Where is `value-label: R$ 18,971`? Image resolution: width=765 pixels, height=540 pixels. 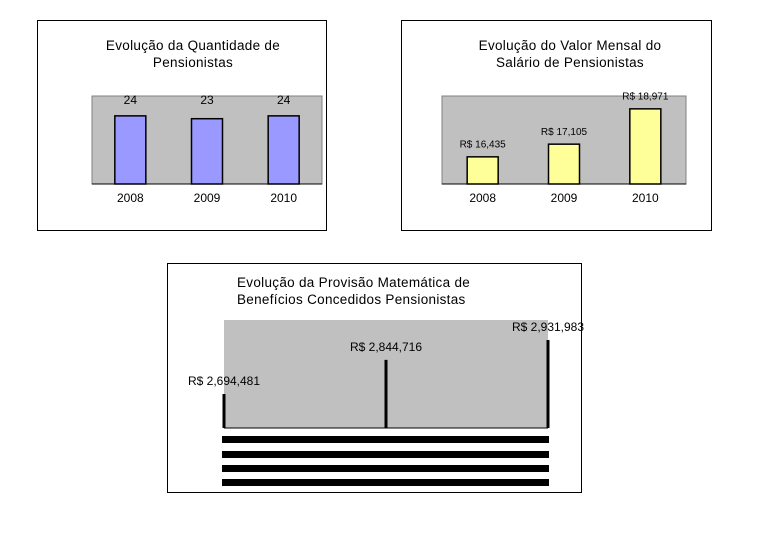 value-label: R$ 18,971 is located at coordinates (645, 96).